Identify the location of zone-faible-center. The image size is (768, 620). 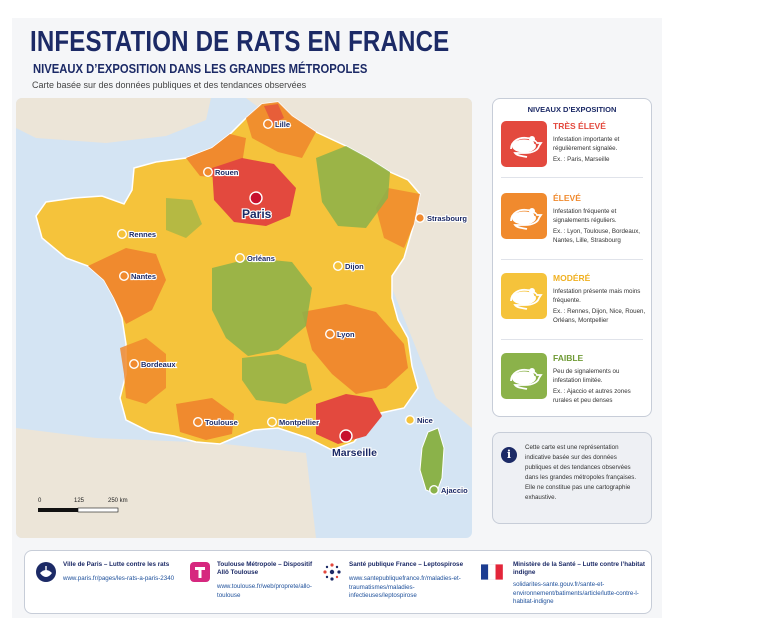
(262, 307).